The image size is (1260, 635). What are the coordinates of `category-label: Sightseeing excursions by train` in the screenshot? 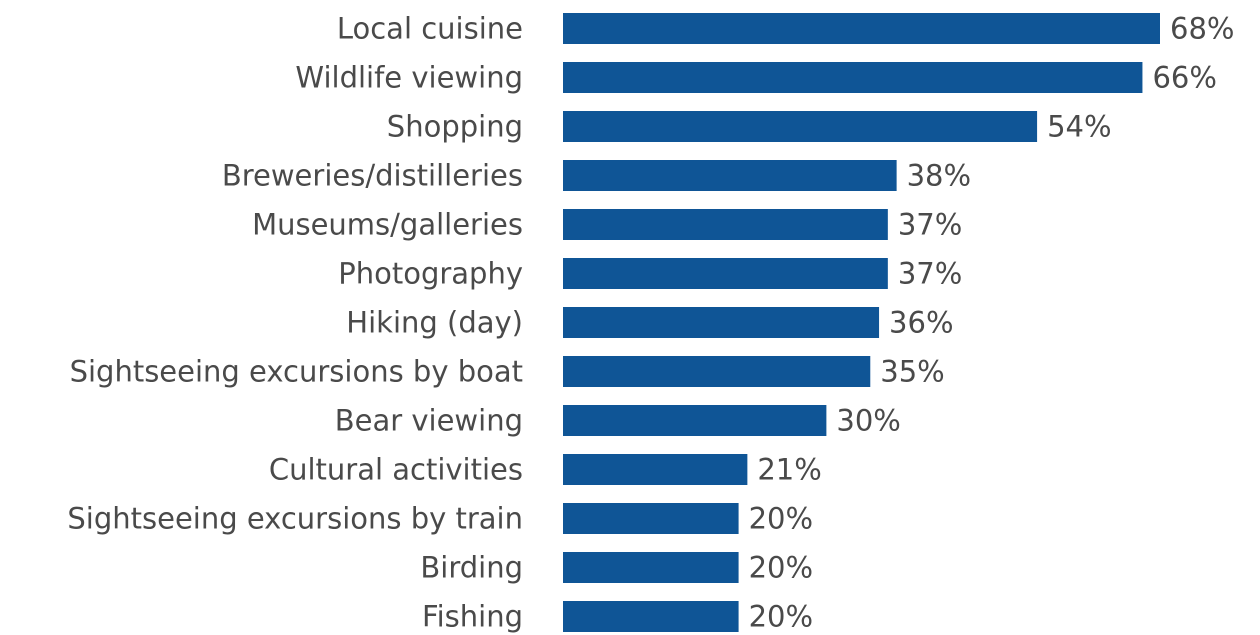 It's located at (295, 519).